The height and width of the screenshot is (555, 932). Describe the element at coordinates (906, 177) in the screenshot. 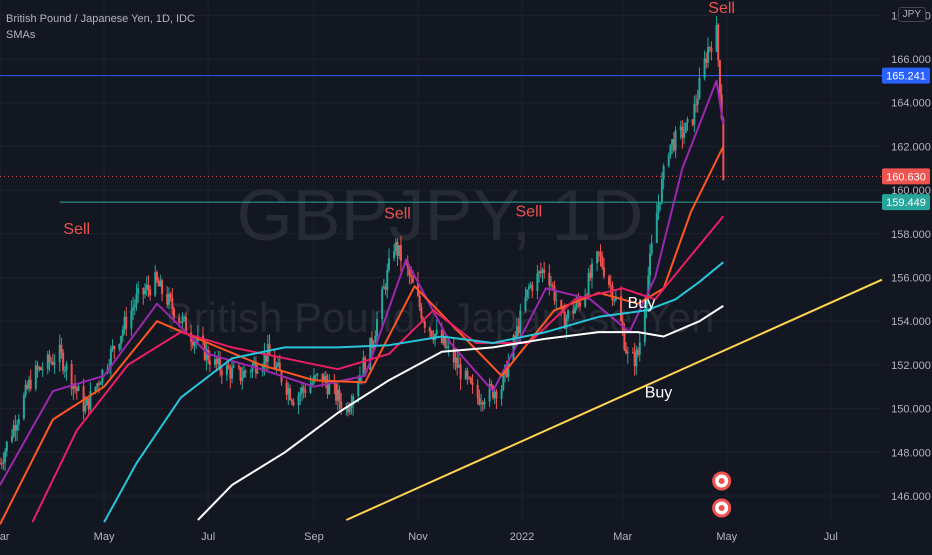

I see `current-price-label: 160.630` at that location.